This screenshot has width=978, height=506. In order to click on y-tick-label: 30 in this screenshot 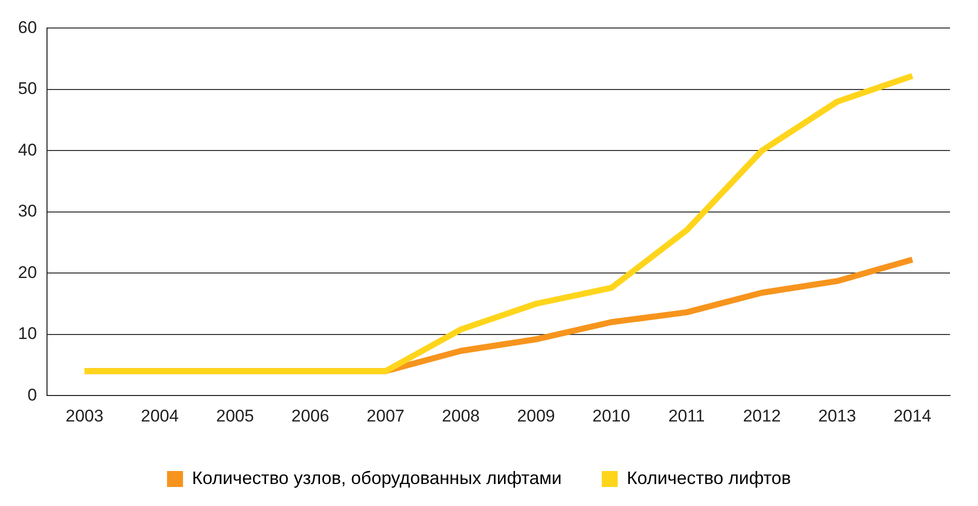, I will do `click(27, 211)`.